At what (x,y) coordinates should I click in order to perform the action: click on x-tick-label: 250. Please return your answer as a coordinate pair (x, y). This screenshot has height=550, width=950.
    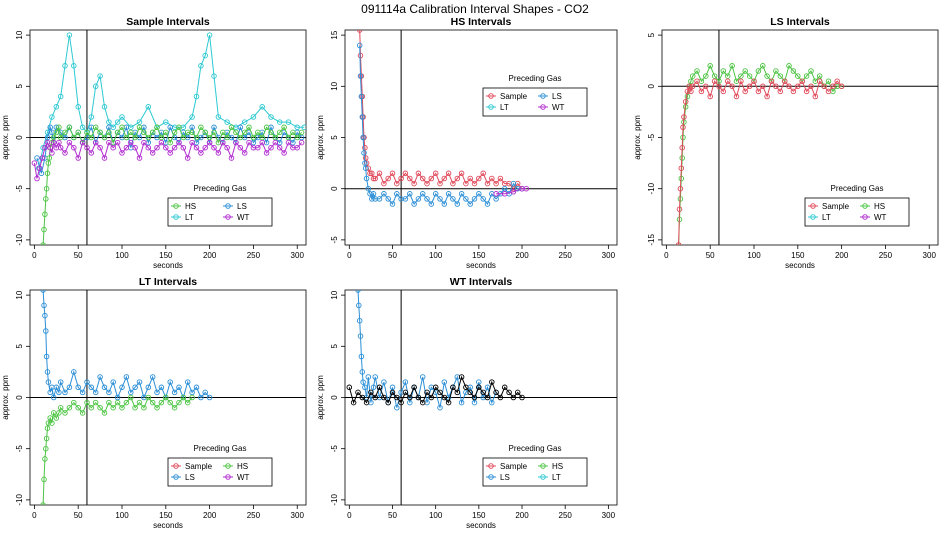
    Looking at the image, I should click on (886, 255).